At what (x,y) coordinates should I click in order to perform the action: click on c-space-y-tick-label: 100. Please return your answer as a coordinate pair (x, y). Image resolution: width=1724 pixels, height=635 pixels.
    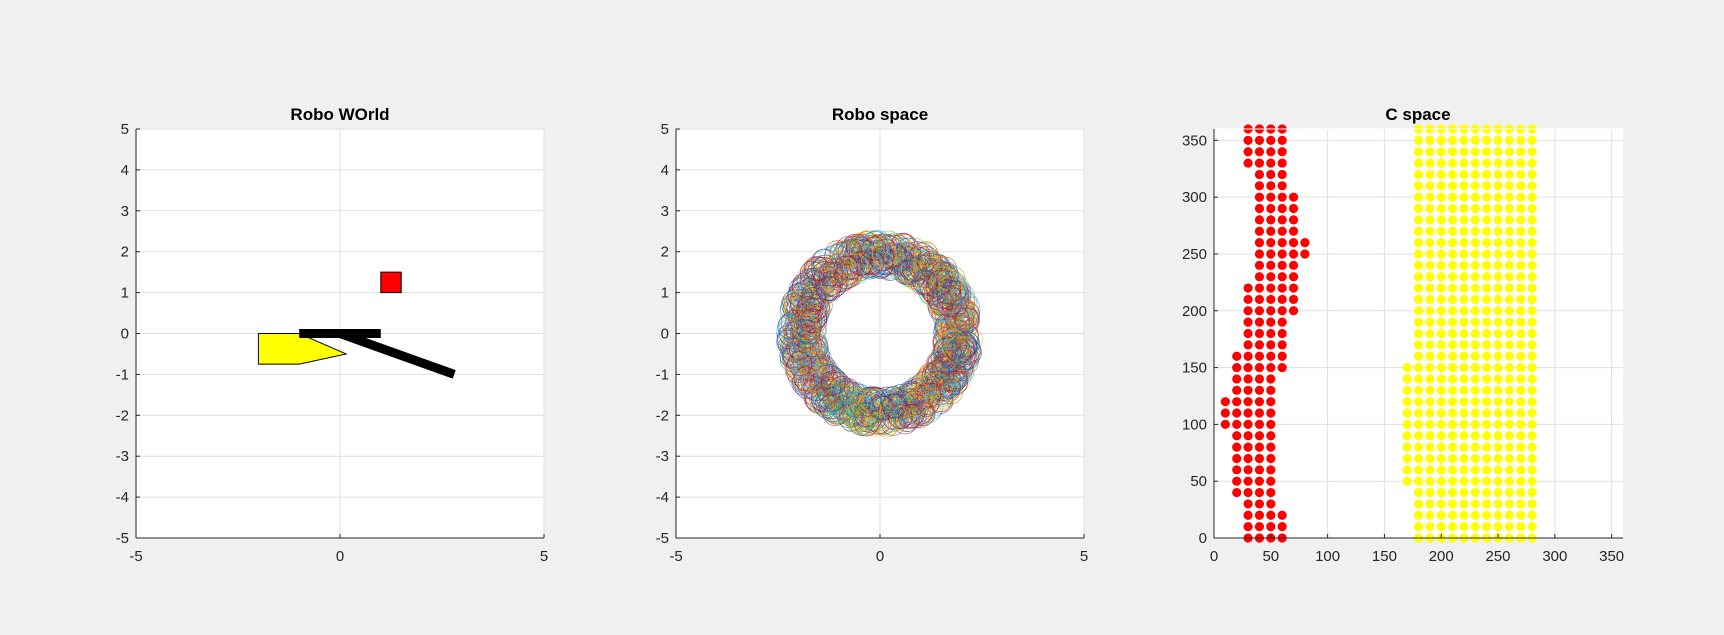
    Looking at the image, I should click on (1194, 424).